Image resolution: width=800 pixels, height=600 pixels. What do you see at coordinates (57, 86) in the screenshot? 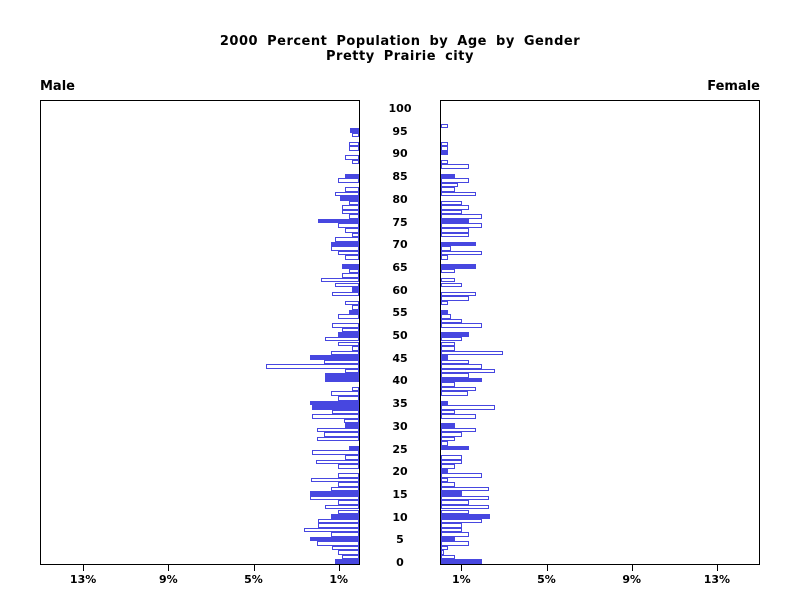
I see `male-axis-label: Male` at bounding box center [57, 86].